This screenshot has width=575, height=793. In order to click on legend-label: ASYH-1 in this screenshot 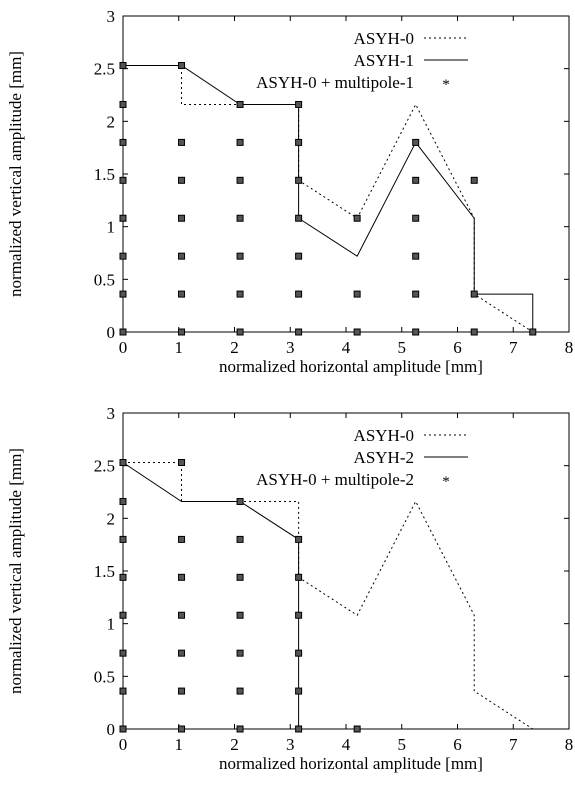, I will do `click(384, 60)`.